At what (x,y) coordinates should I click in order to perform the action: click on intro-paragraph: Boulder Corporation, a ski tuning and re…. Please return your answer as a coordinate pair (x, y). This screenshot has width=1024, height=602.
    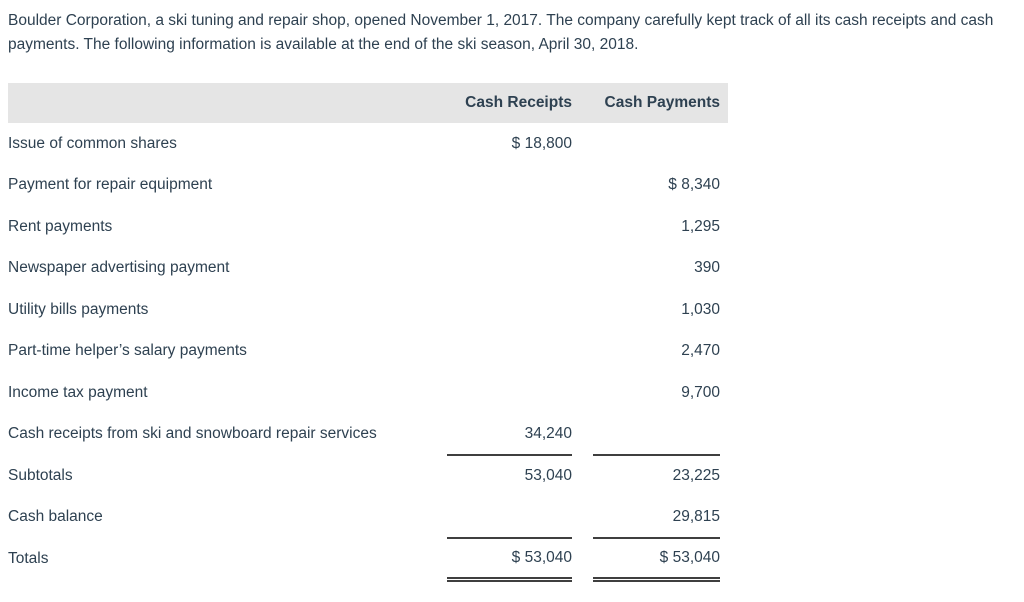
    Looking at the image, I should click on (501, 32).